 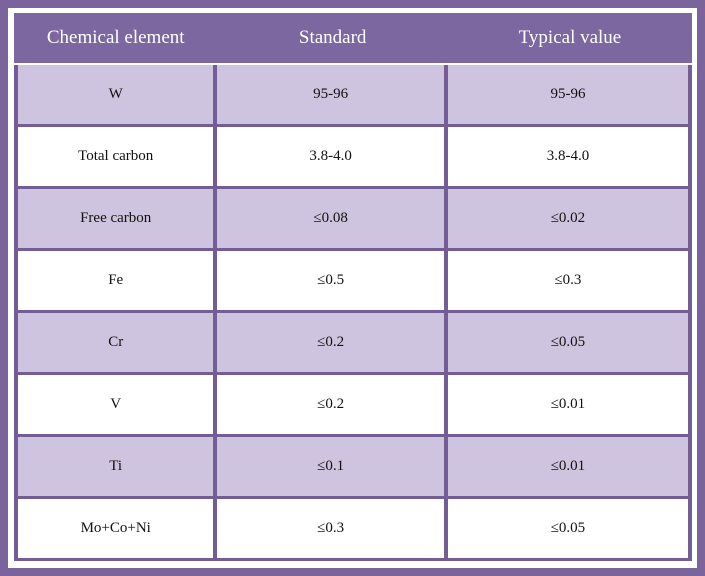 I want to click on cell-element: Cr, so click(x=116, y=344).